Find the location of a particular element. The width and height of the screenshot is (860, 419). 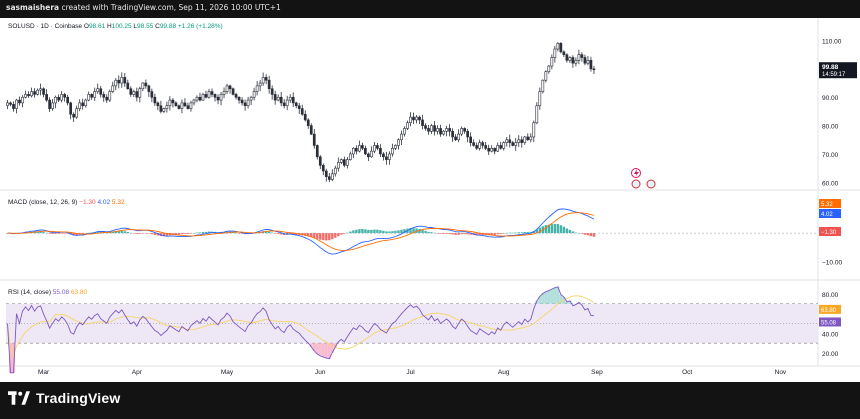

x-axis-label: Sep is located at coordinates (597, 372).